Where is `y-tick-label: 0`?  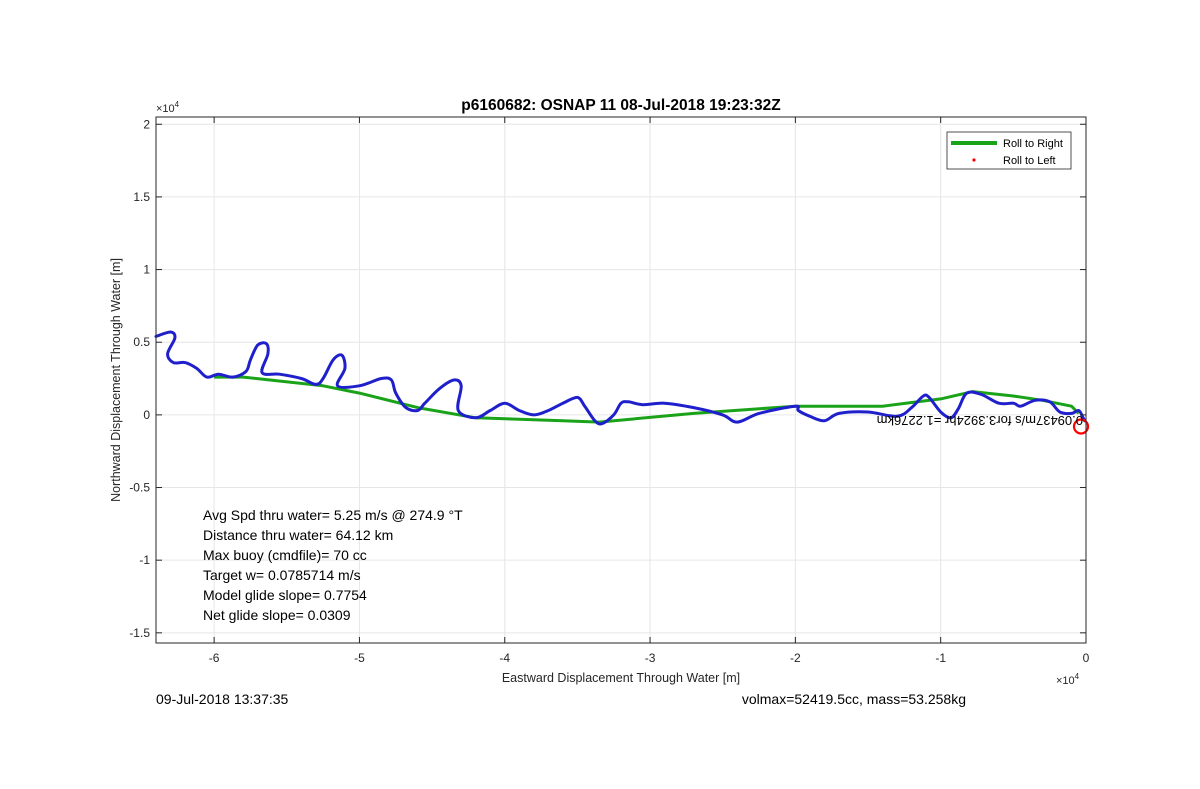 y-tick-label: 0 is located at coordinates (146, 415).